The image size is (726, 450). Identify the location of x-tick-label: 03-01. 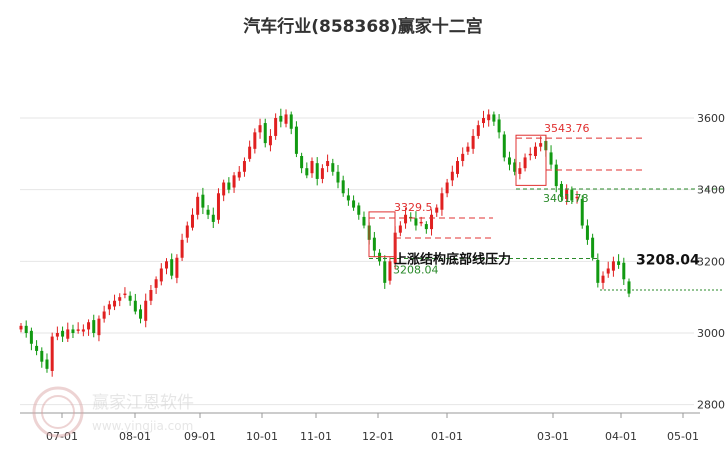
(553, 436).